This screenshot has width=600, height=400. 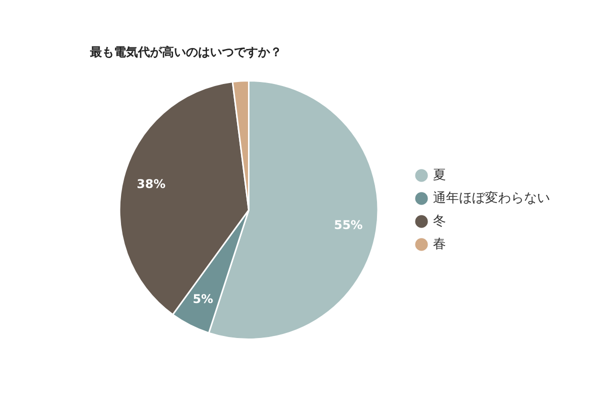 What do you see at coordinates (439, 221) in the screenshot?
I see `legend-label: 冬` at bounding box center [439, 221].